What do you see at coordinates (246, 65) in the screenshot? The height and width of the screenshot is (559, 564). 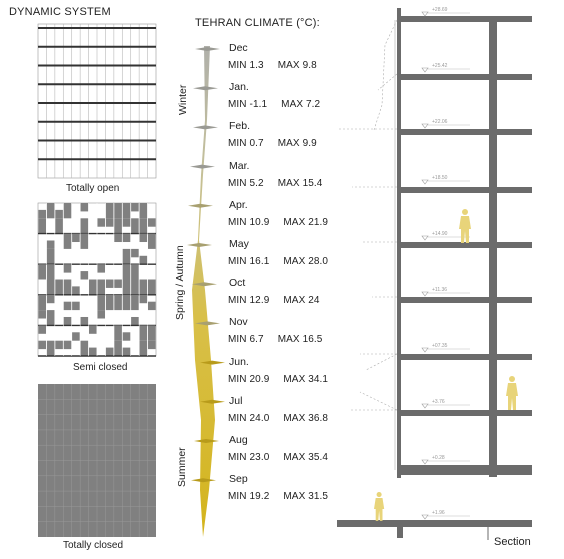 I see `month-min: MIN 1.3` at bounding box center [246, 65].